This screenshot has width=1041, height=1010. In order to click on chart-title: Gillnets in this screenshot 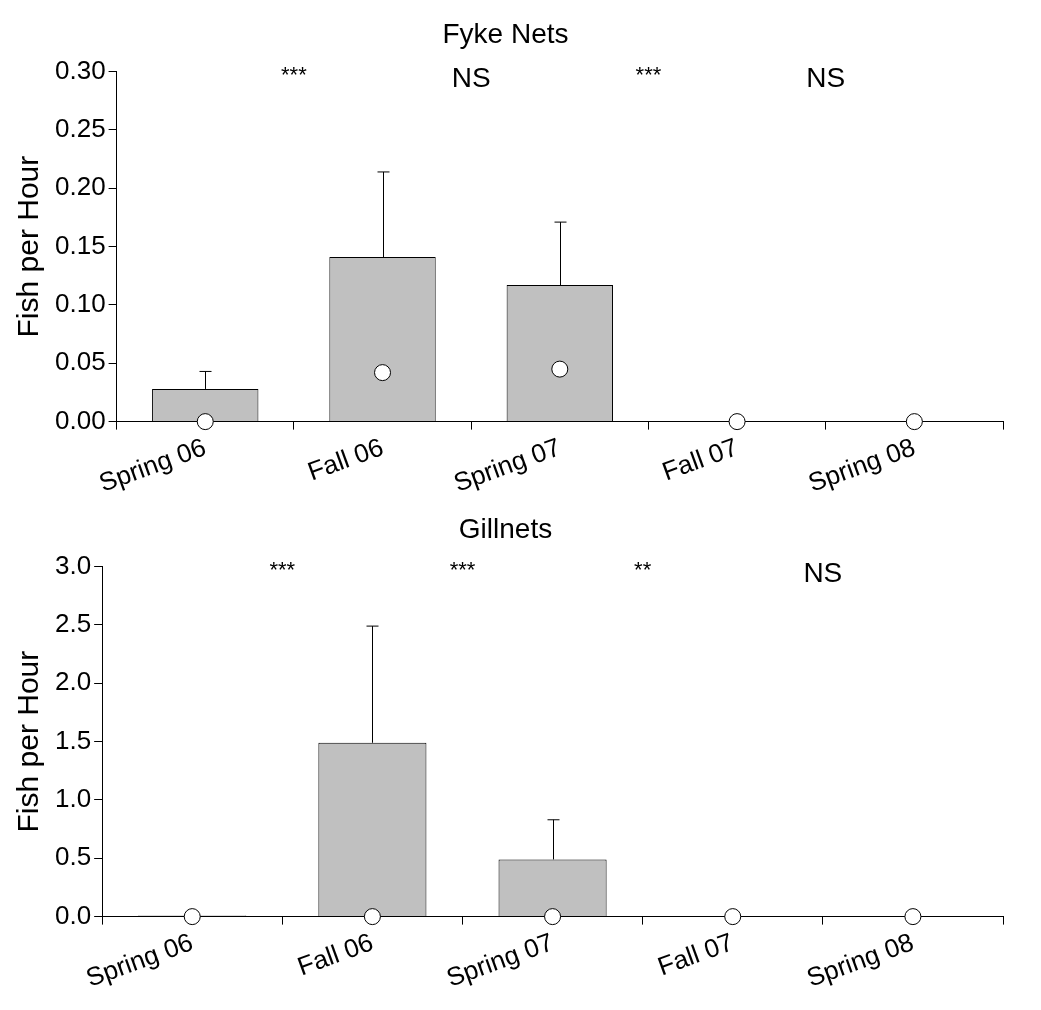, I will do `click(505, 528)`.